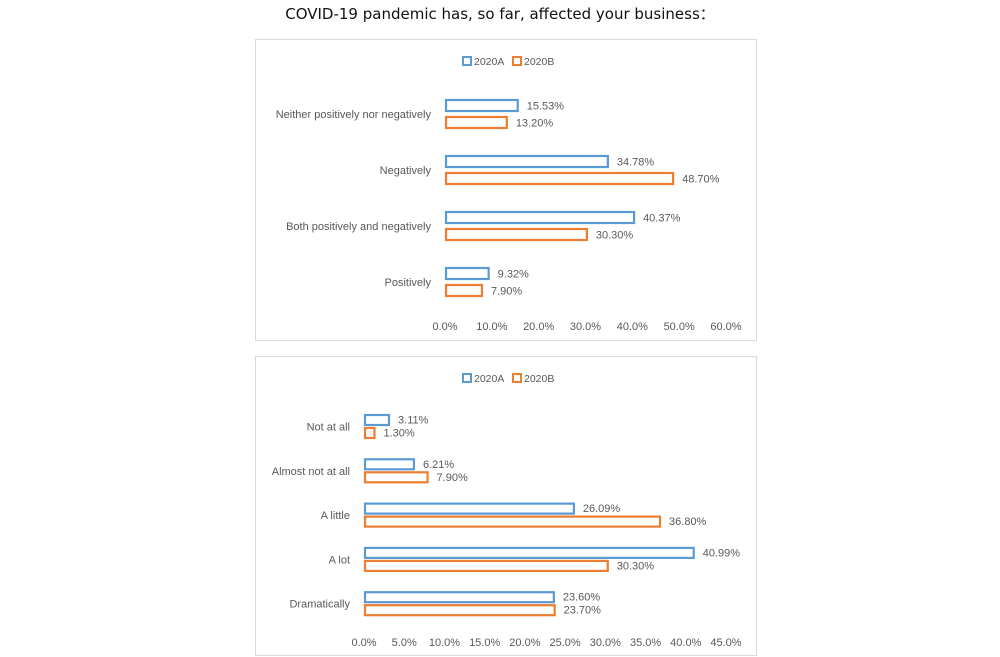  Describe the element at coordinates (513, 275) in the screenshot. I see `data-label-2020a-positively: 9.32%` at that location.